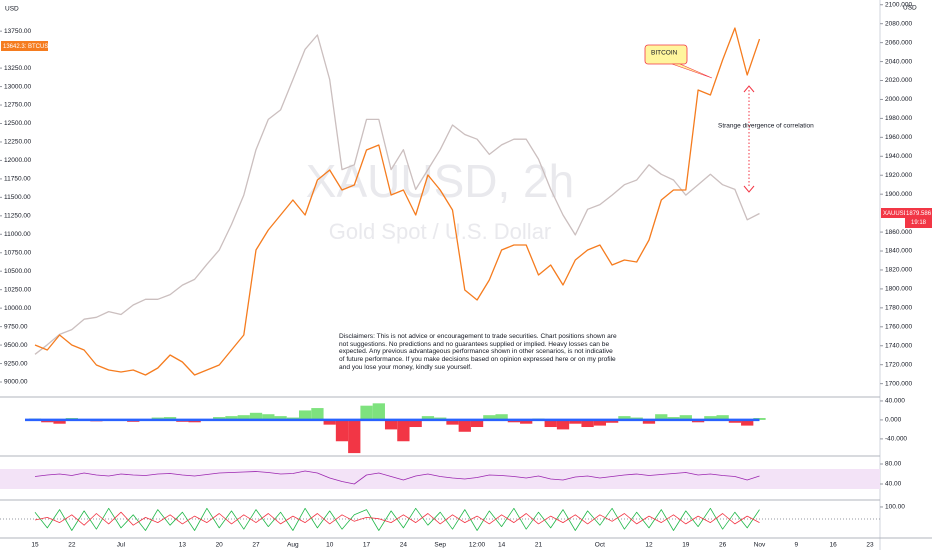 The height and width of the screenshot is (550, 932). I want to click on price-badge-text: 1879.586, so click(919, 214).